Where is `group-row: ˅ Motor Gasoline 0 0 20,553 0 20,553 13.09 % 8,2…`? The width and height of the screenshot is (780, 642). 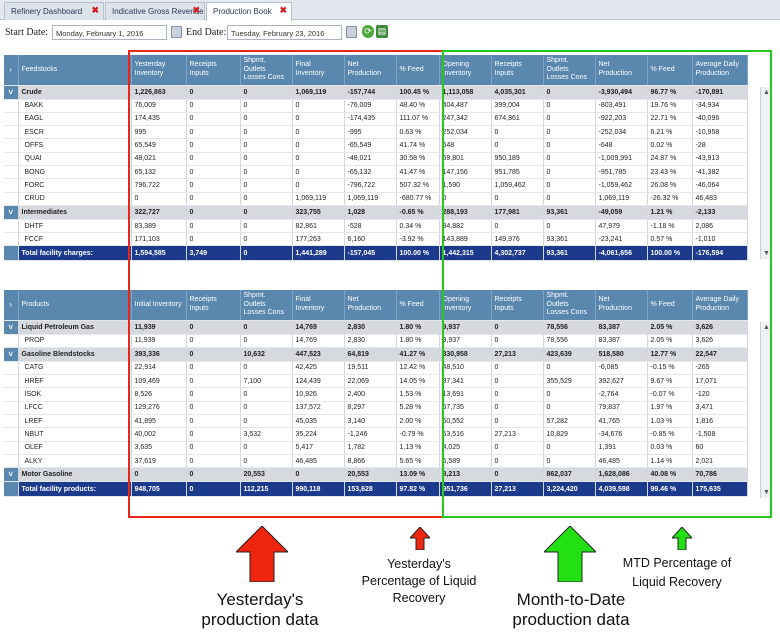
group-row: ˅ Motor Gasoline 0 0 20,553 0 20,553 13.09 % 8,2… is located at coordinates (376, 475).